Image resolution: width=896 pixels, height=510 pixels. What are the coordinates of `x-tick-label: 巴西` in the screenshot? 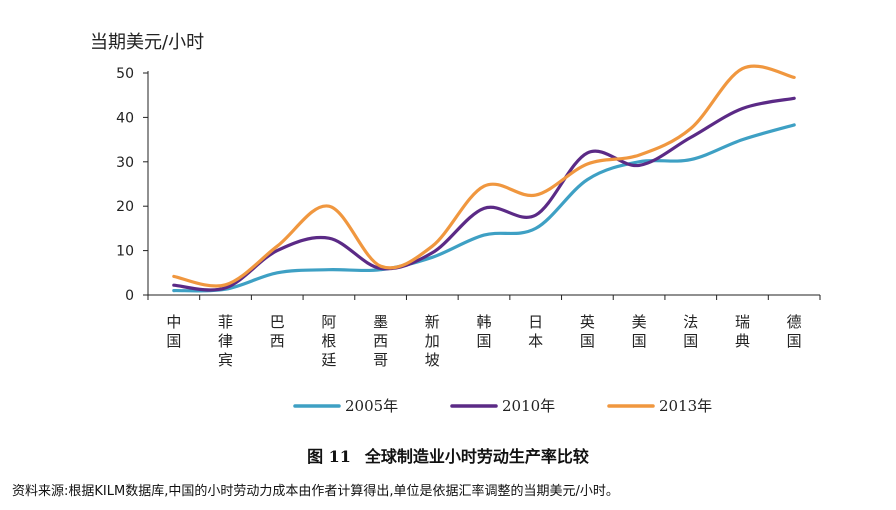 It's located at (277, 331).